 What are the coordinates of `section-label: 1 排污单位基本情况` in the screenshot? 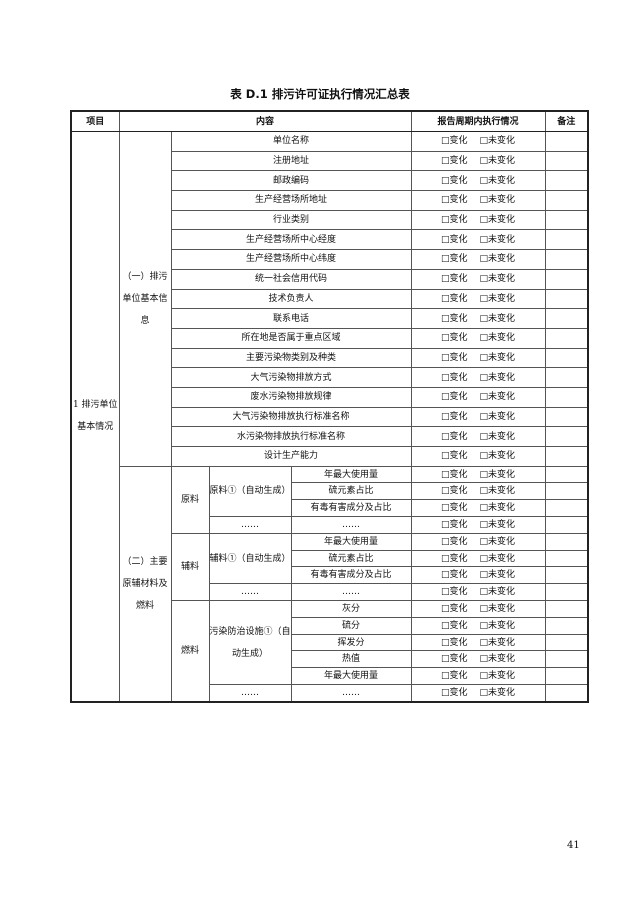 It's located at (95, 416).